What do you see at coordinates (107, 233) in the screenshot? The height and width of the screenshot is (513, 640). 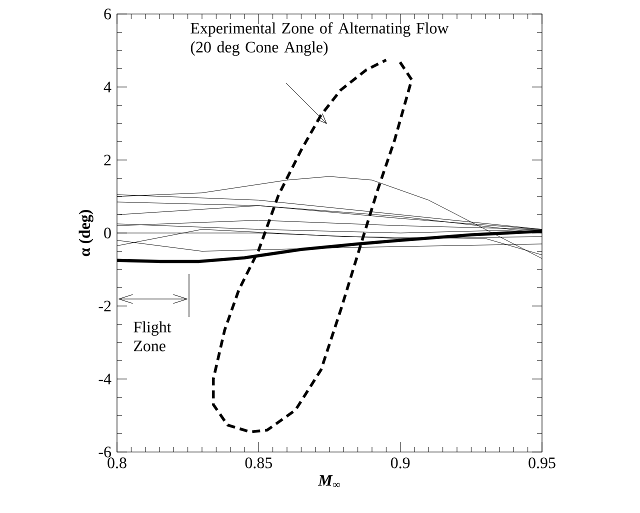 I see `y-tick-label: 0` at bounding box center [107, 233].